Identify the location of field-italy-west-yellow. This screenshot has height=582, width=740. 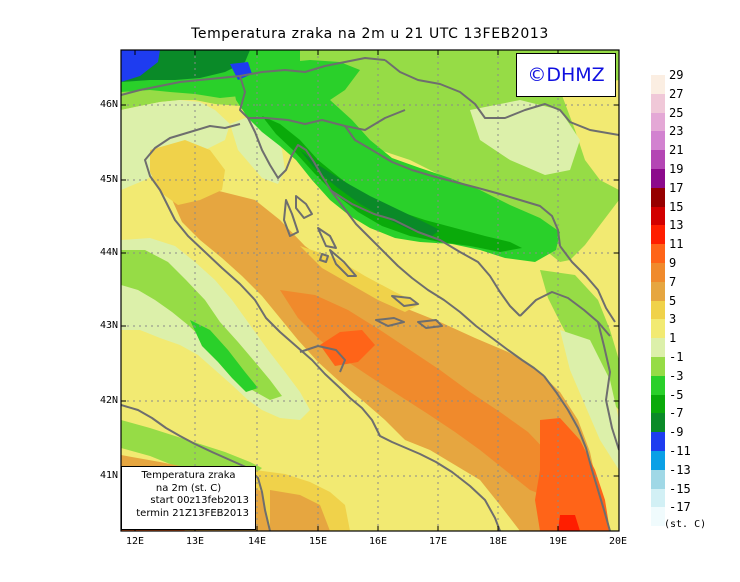
(213, 400).